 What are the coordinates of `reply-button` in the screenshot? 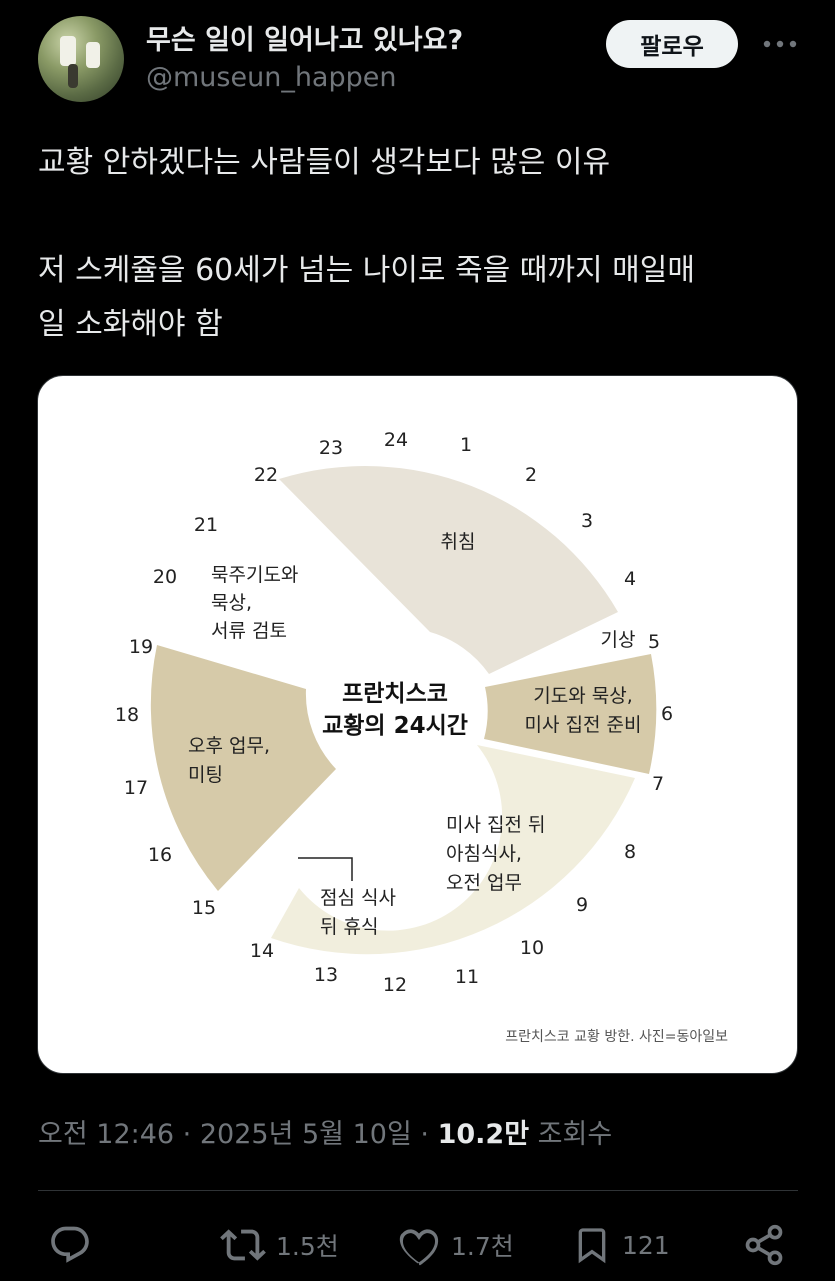 It's located at (70, 1245).